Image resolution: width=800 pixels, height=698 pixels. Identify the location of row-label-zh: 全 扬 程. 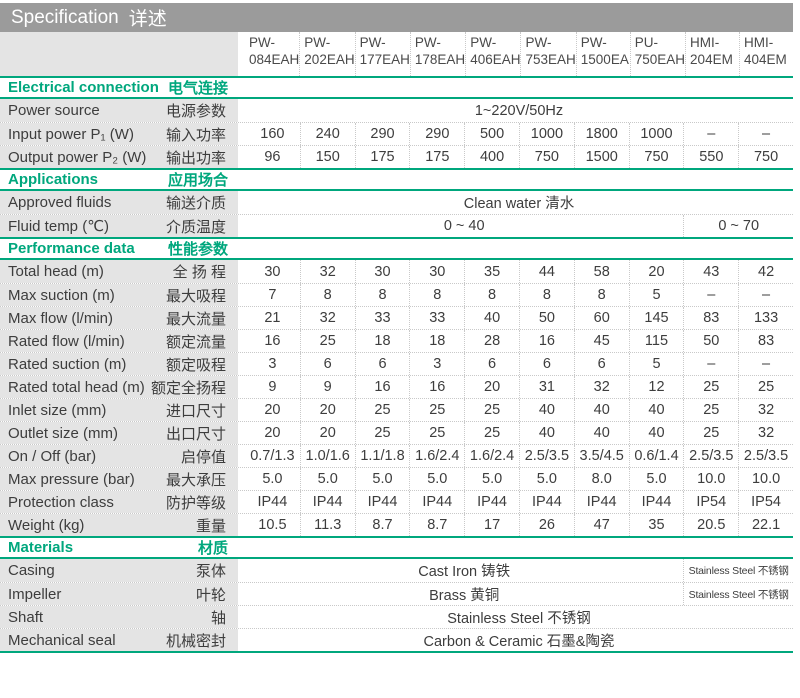
(199, 272).